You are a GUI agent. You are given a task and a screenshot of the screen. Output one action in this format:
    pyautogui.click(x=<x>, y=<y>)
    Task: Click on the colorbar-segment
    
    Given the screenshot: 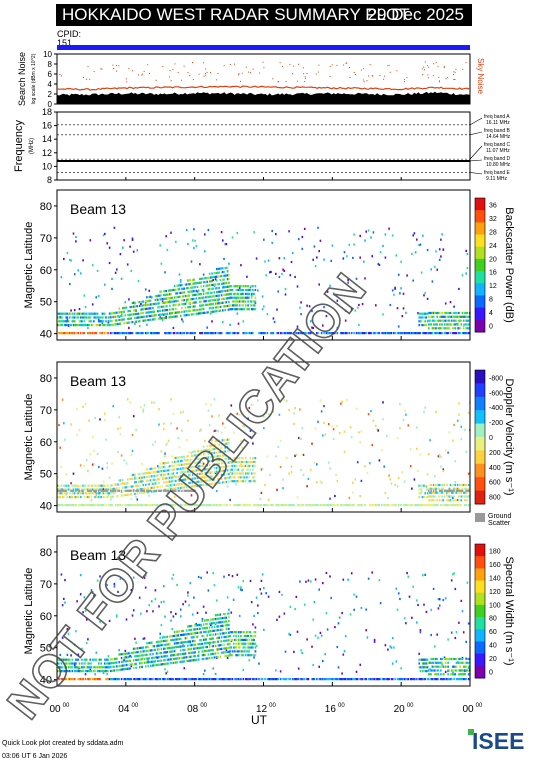 What is the action you would take?
    pyautogui.click(x=480, y=390)
    